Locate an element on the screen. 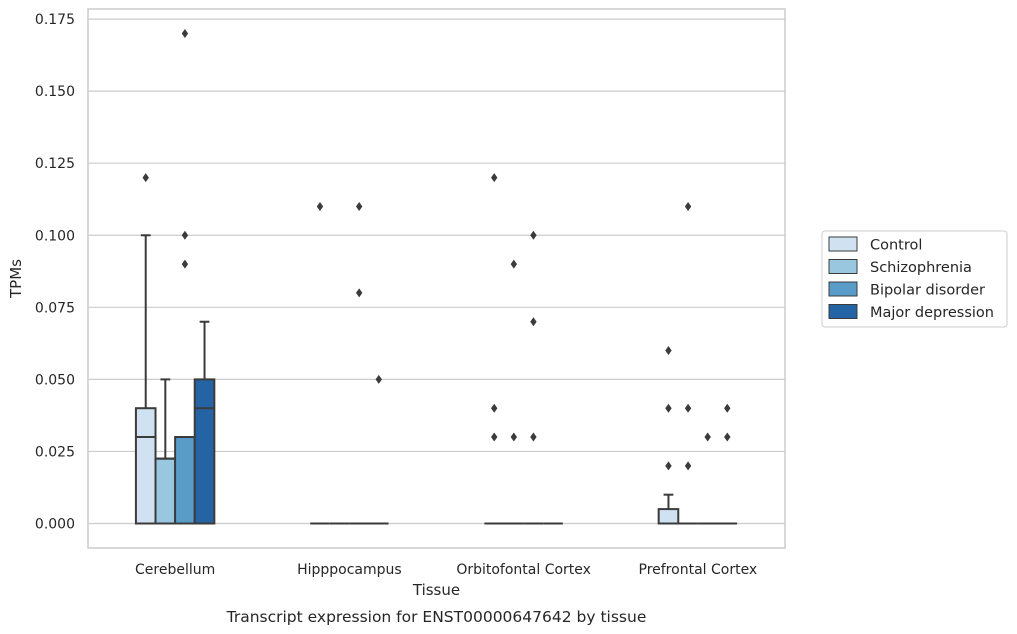 This screenshot has width=1017, height=634. legend-frame is located at coordinates (914, 279).